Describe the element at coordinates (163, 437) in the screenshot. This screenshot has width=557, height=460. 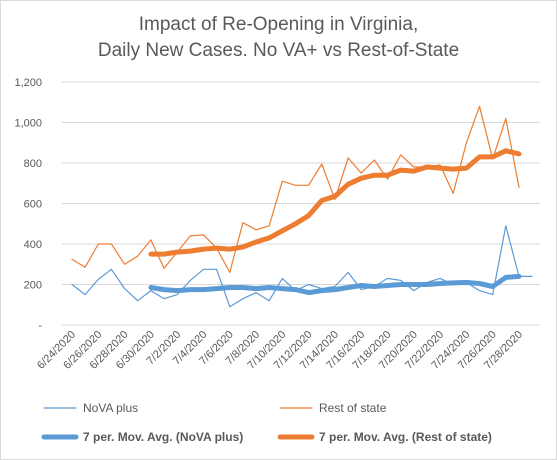
I see `legend-label-7-per-mov-avg-nova-plus: 7 per. Mov. Avg. (NoVA plus)` at that location.